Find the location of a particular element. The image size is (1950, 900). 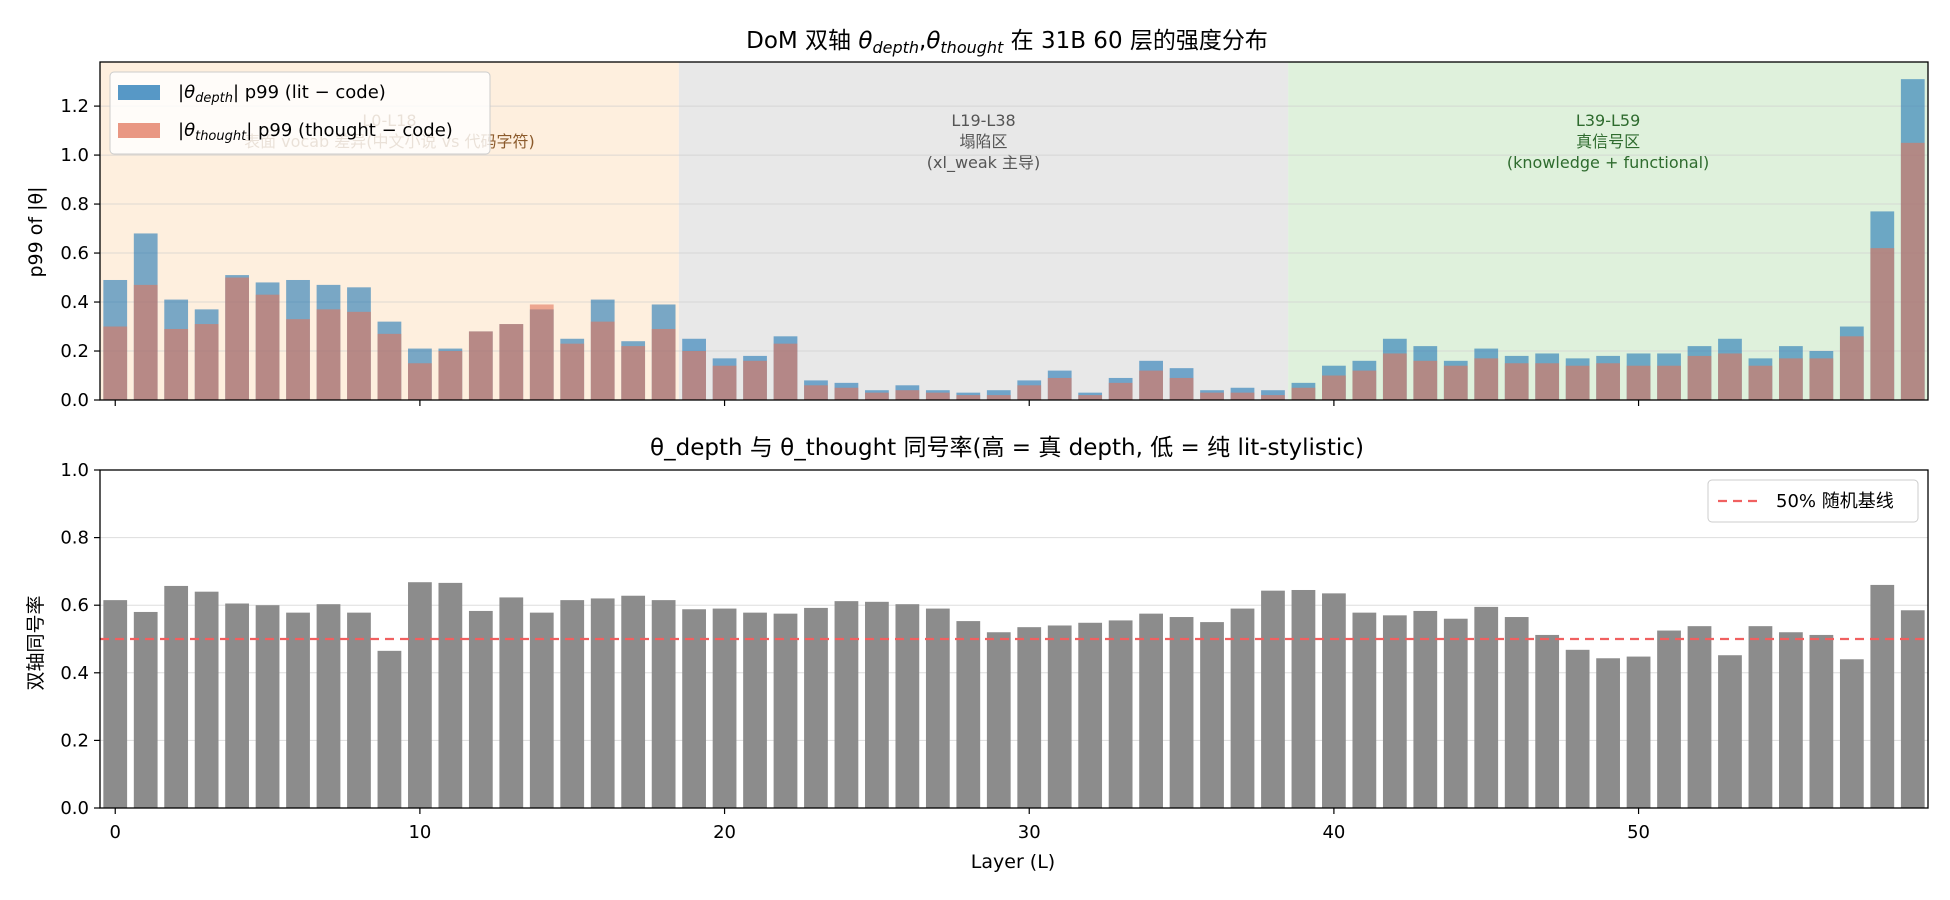

chart1-ytick-label: 0.6 is located at coordinates (74, 253).